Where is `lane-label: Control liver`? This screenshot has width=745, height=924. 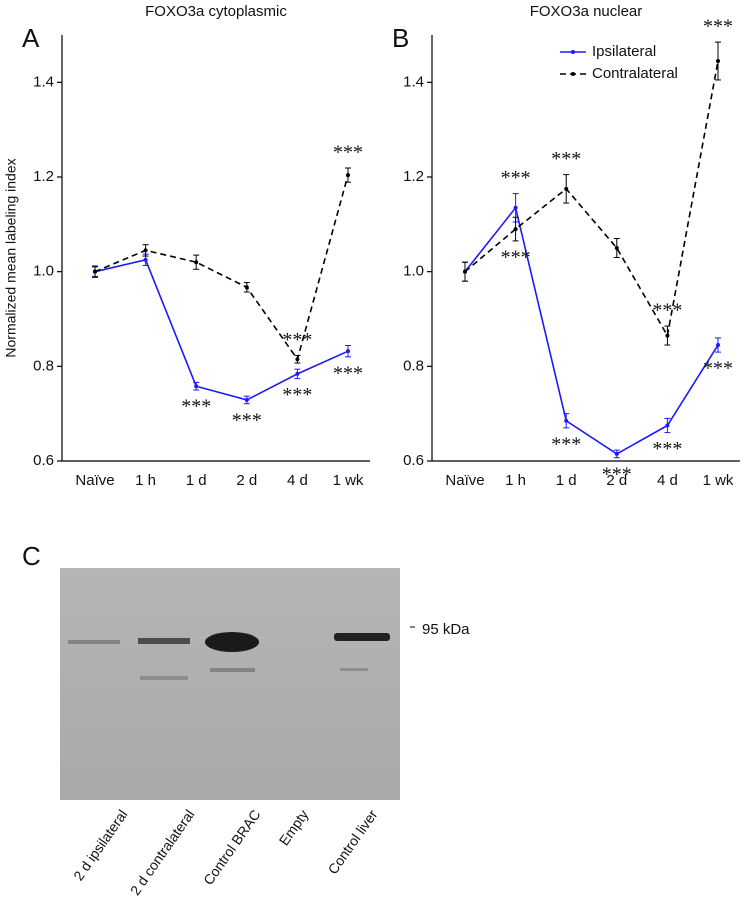 lane-label: Control liver is located at coordinates (353, 841).